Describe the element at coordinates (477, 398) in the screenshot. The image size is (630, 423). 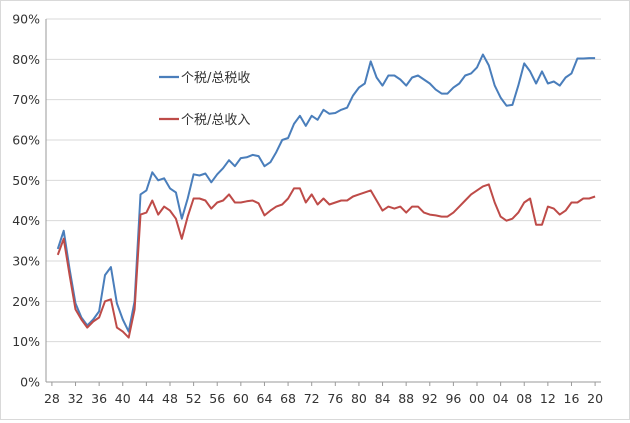
I see `x-tick-label: 00` at that location.